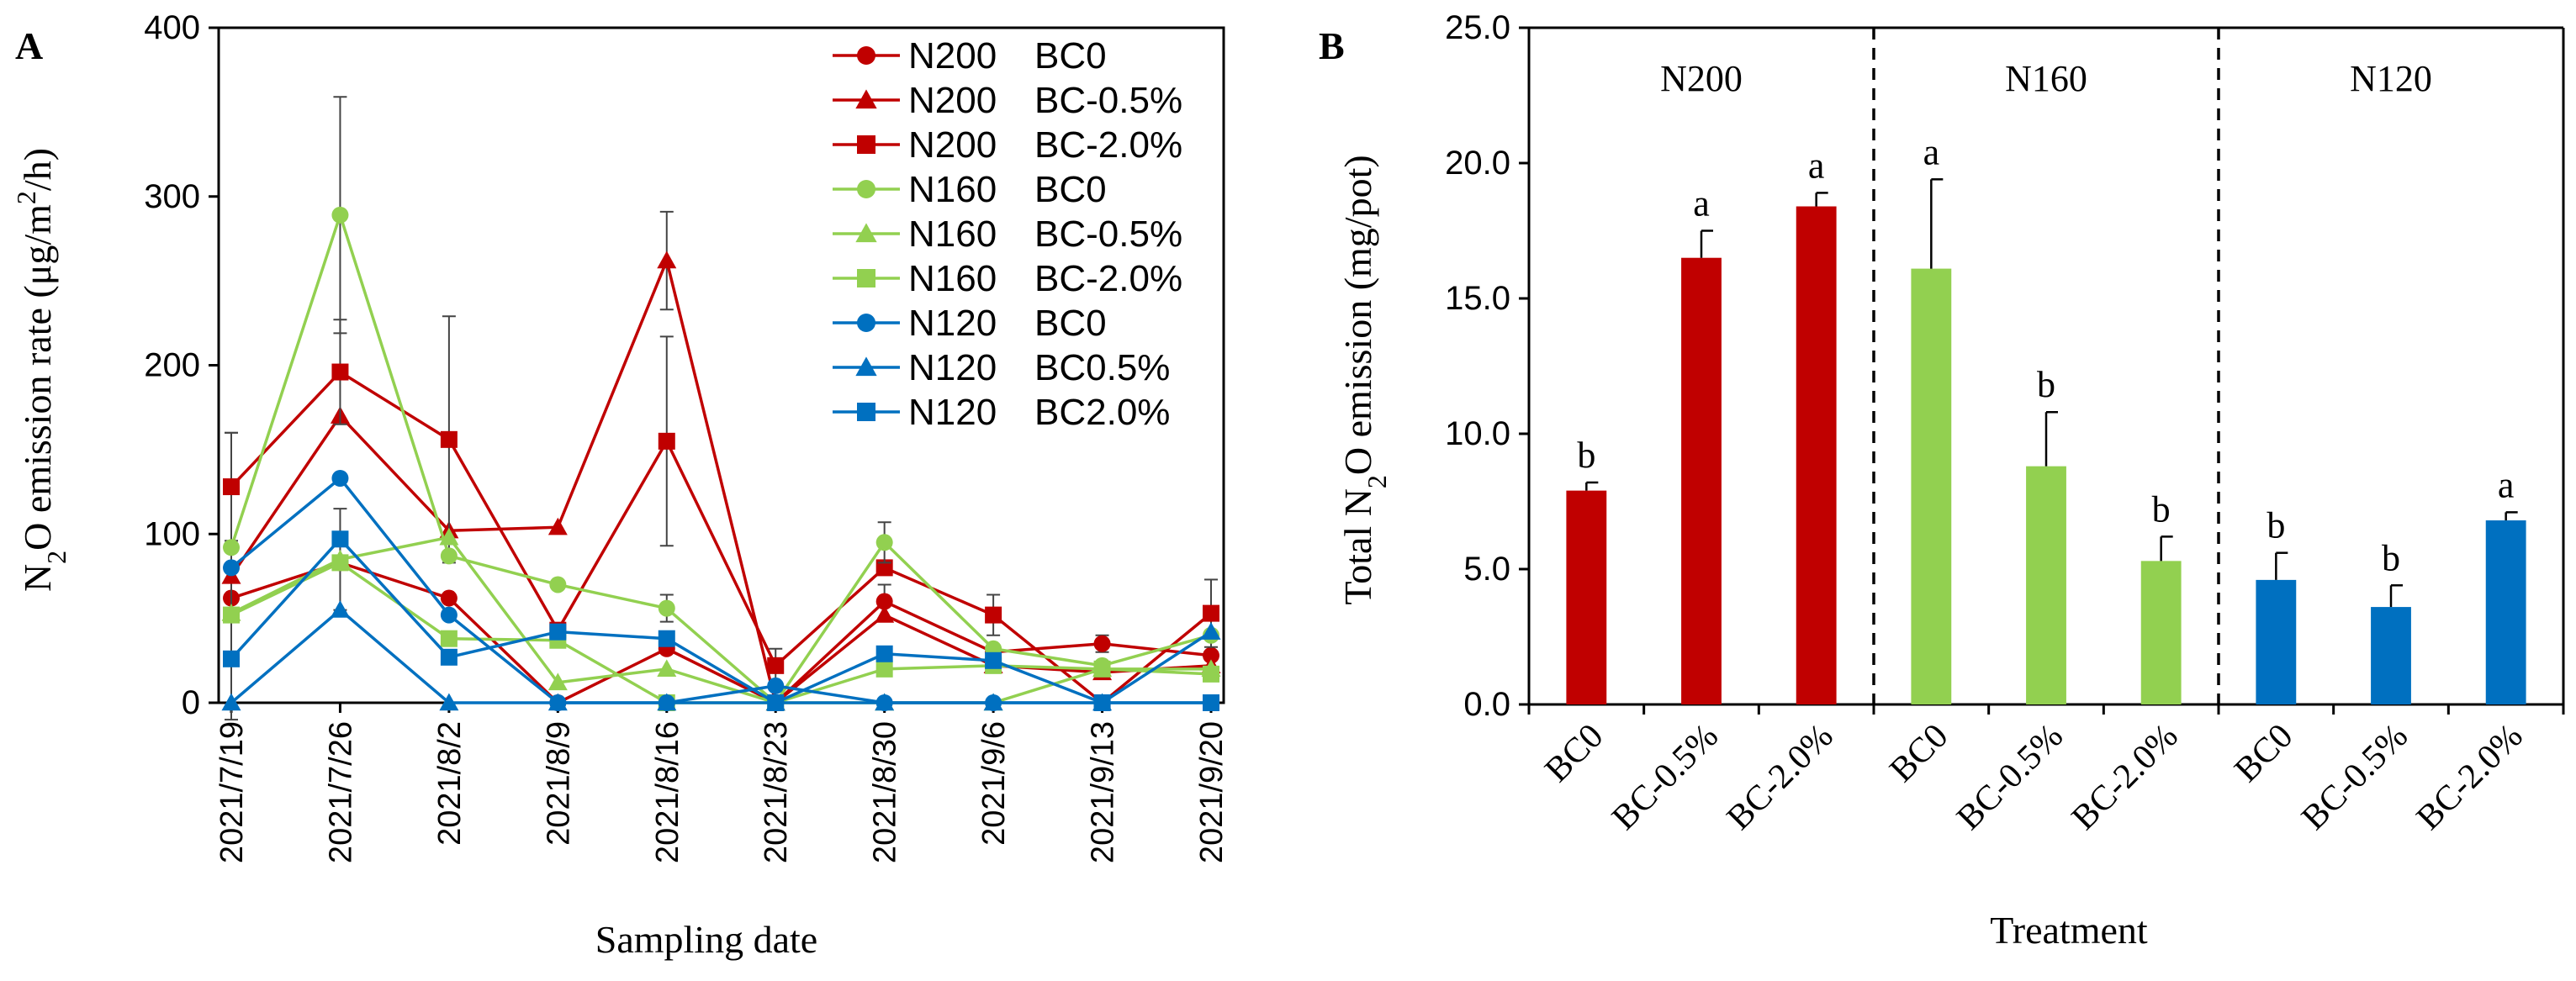 This screenshot has width=2576, height=981. What do you see at coordinates (37, 578) in the screenshot?
I see `ylabel-a-prefix: N` at bounding box center [37, 578].